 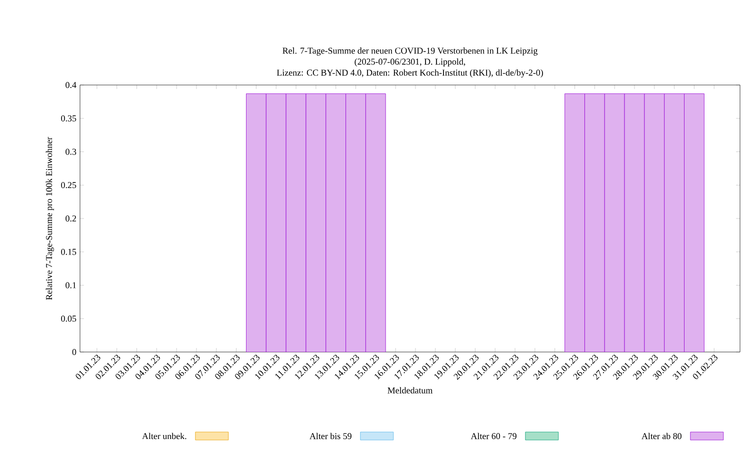 What do you see at coordinates (68, 185) in the screenshot?
I see `y-tick-label: 0.25` at bounding box center [68, 185].